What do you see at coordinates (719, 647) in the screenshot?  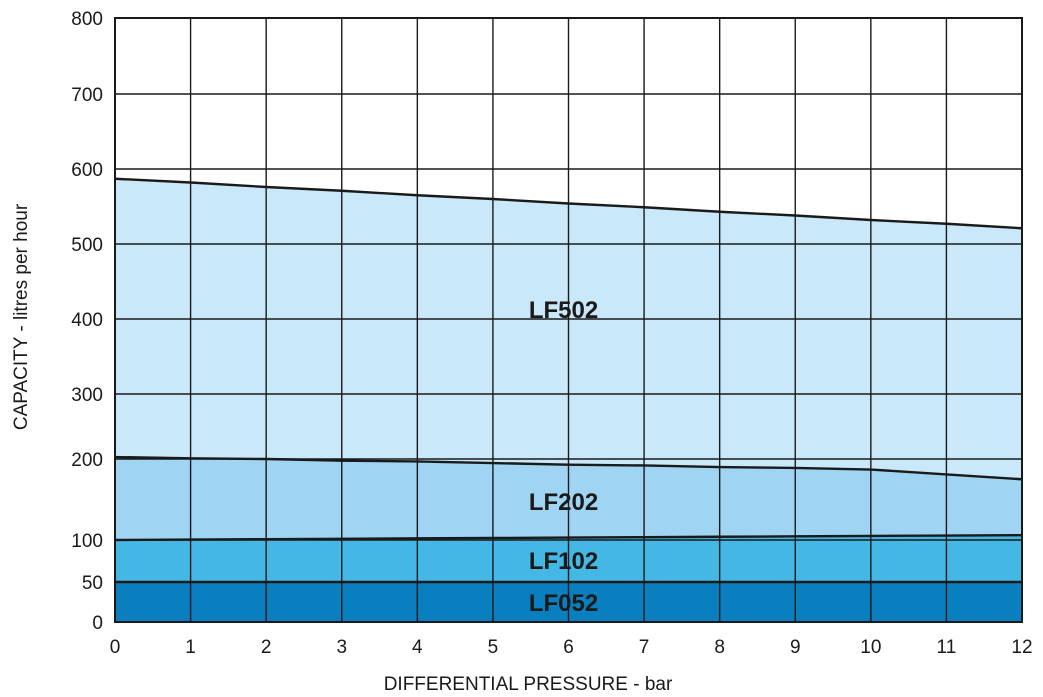 I see `x-tick-label-8: 8` at bounding box center [719, 647].